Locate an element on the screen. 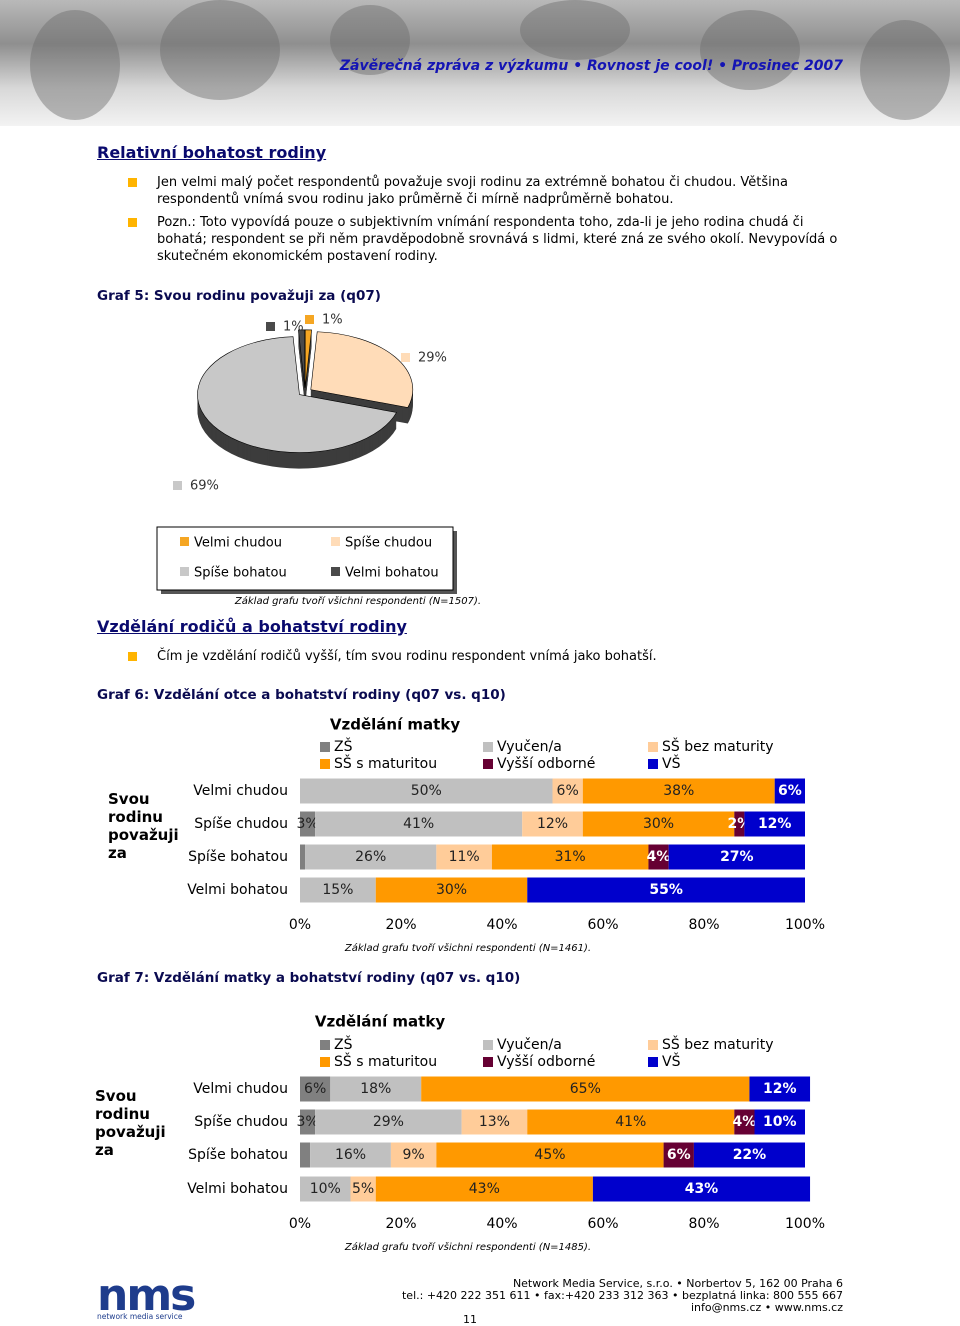 The image size is (960, 1326). data-label: 6% is located at coordinates (315, 1089).